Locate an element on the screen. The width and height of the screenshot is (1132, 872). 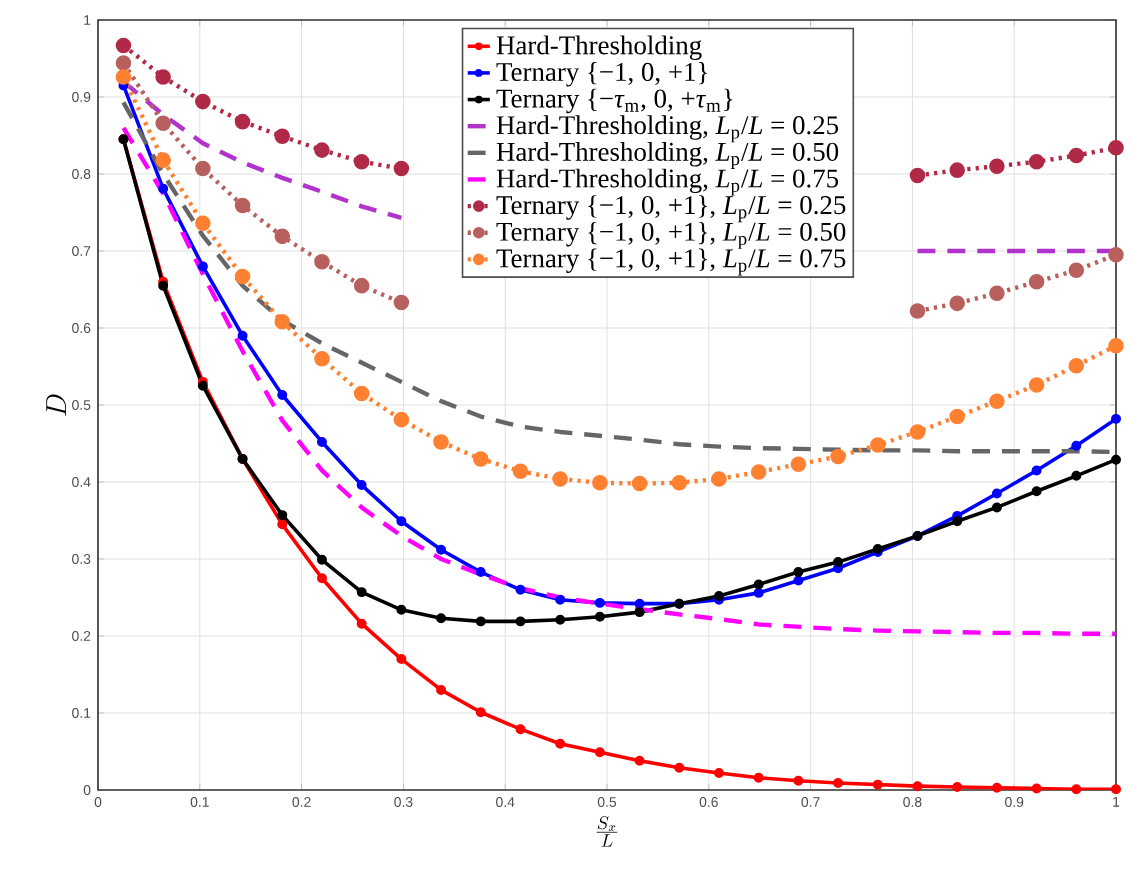
legend-label: Hard-Thresholding, L$_{p}$/L = 0.25 is located at coordinates (667, 129).